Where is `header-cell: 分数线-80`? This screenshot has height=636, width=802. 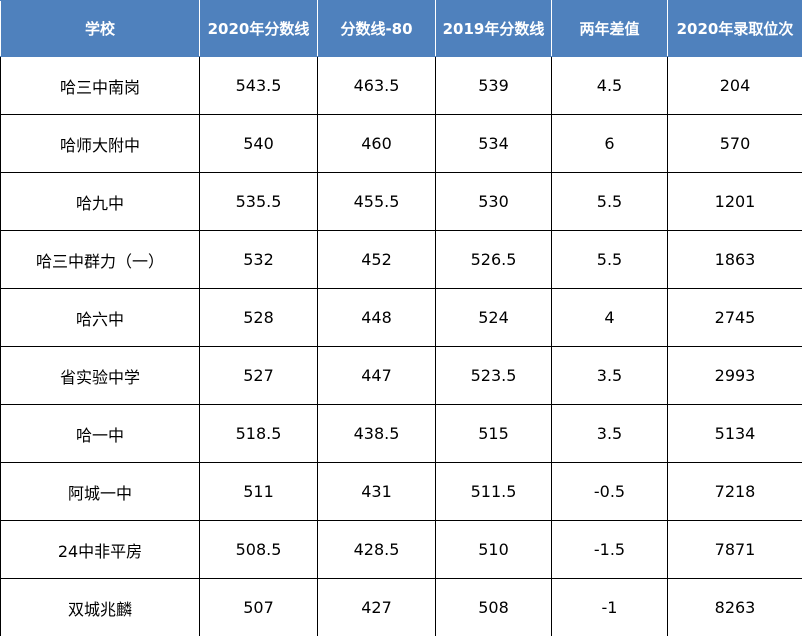
header-cell: 分数线-80 is located at coordinates (376, 28).